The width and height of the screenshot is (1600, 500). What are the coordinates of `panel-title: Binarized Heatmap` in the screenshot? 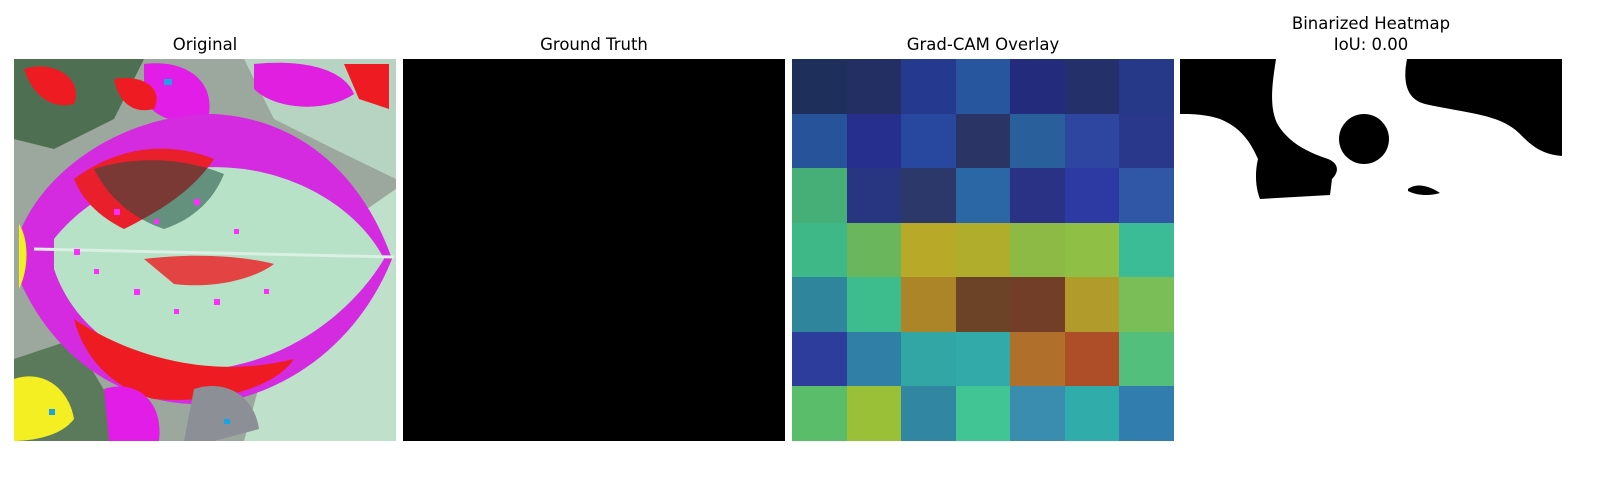 It's located at (1371, 23).